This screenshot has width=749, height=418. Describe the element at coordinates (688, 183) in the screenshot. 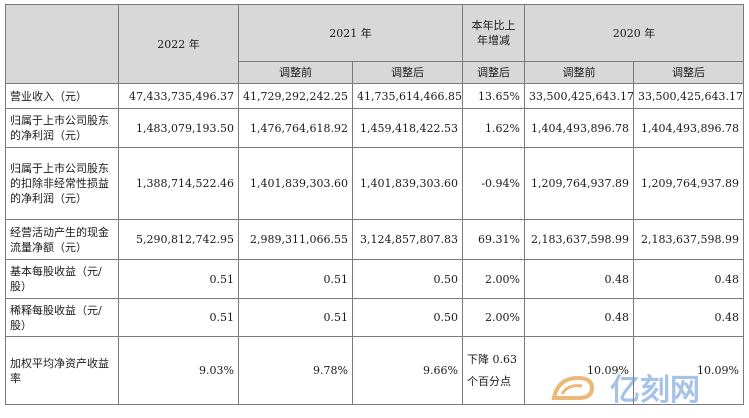

I see `cell-2020-after: 1,209,764,937.89` at that location.